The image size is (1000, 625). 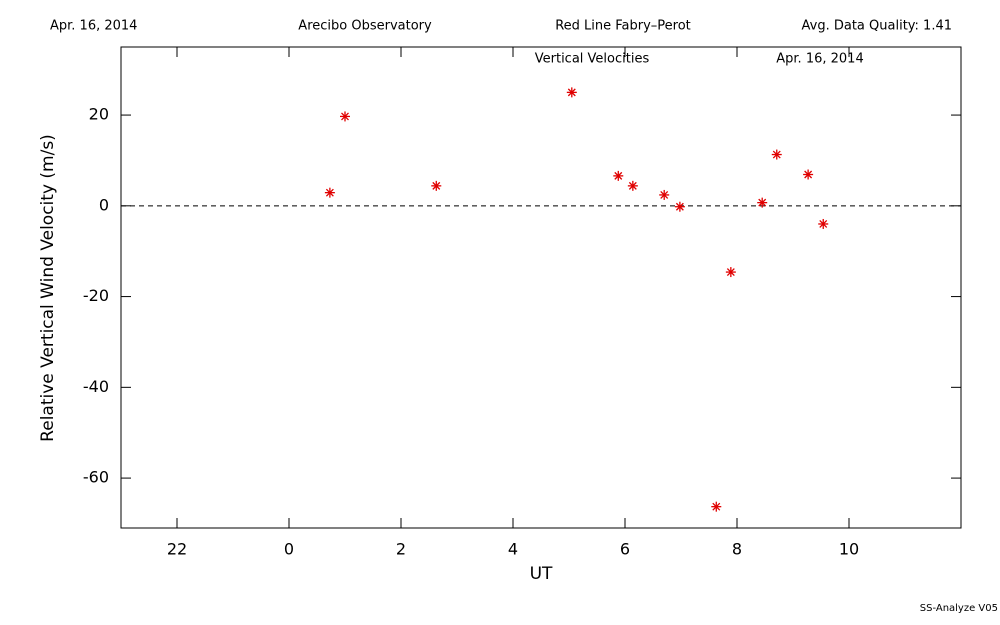 I want to click on x-tick-label: 2, so click(x=401, y=549).